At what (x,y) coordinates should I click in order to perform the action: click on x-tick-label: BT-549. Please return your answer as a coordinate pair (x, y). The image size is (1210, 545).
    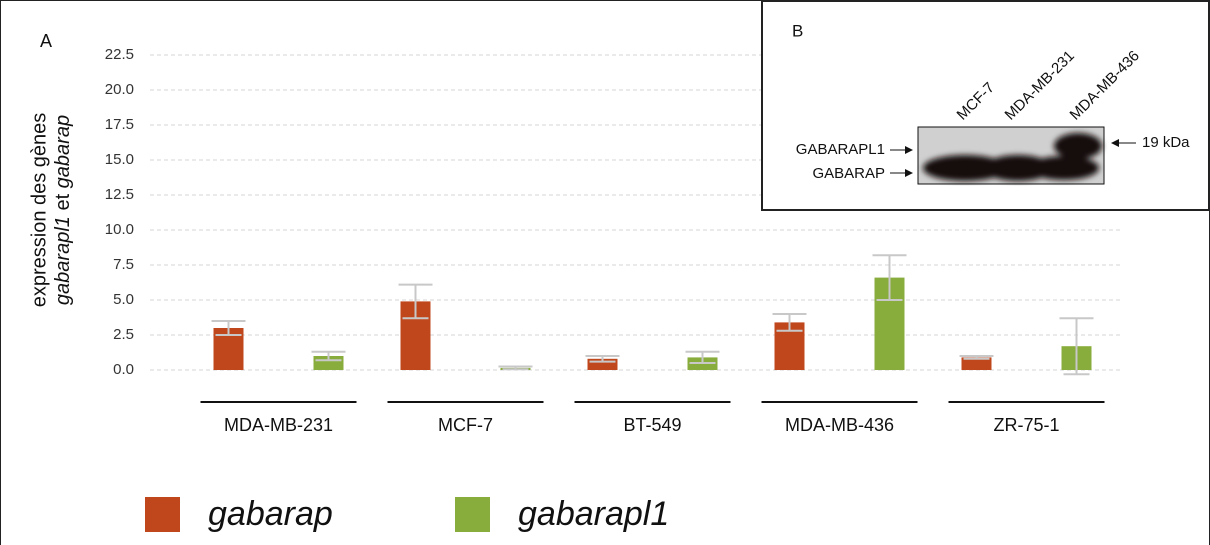
    Looking at the image, I should click on (652, 425).